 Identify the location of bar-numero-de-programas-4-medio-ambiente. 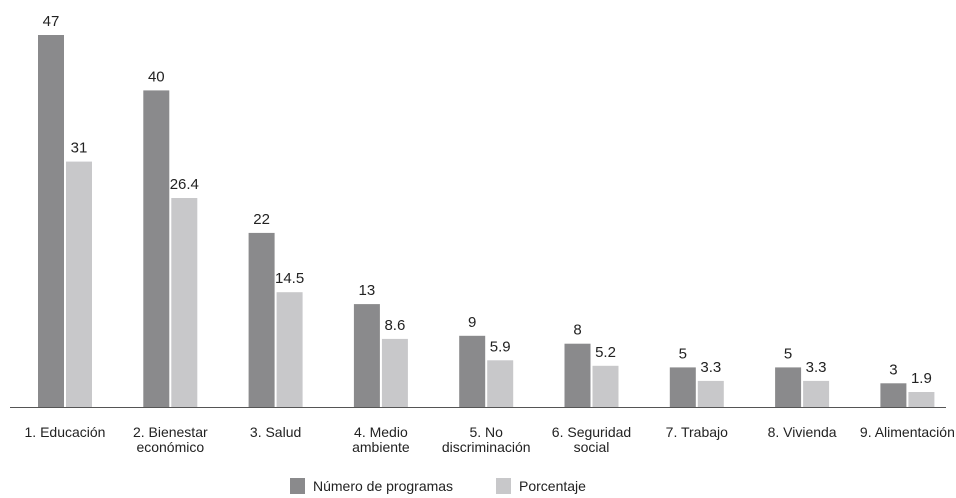
(366, 355).